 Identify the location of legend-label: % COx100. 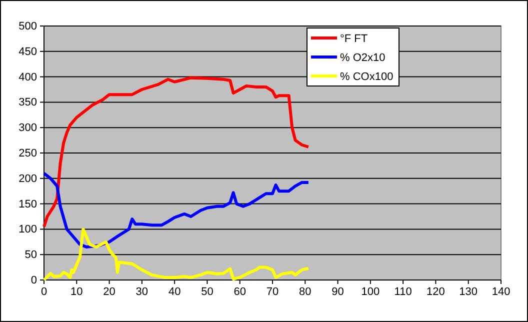
(367, 77).